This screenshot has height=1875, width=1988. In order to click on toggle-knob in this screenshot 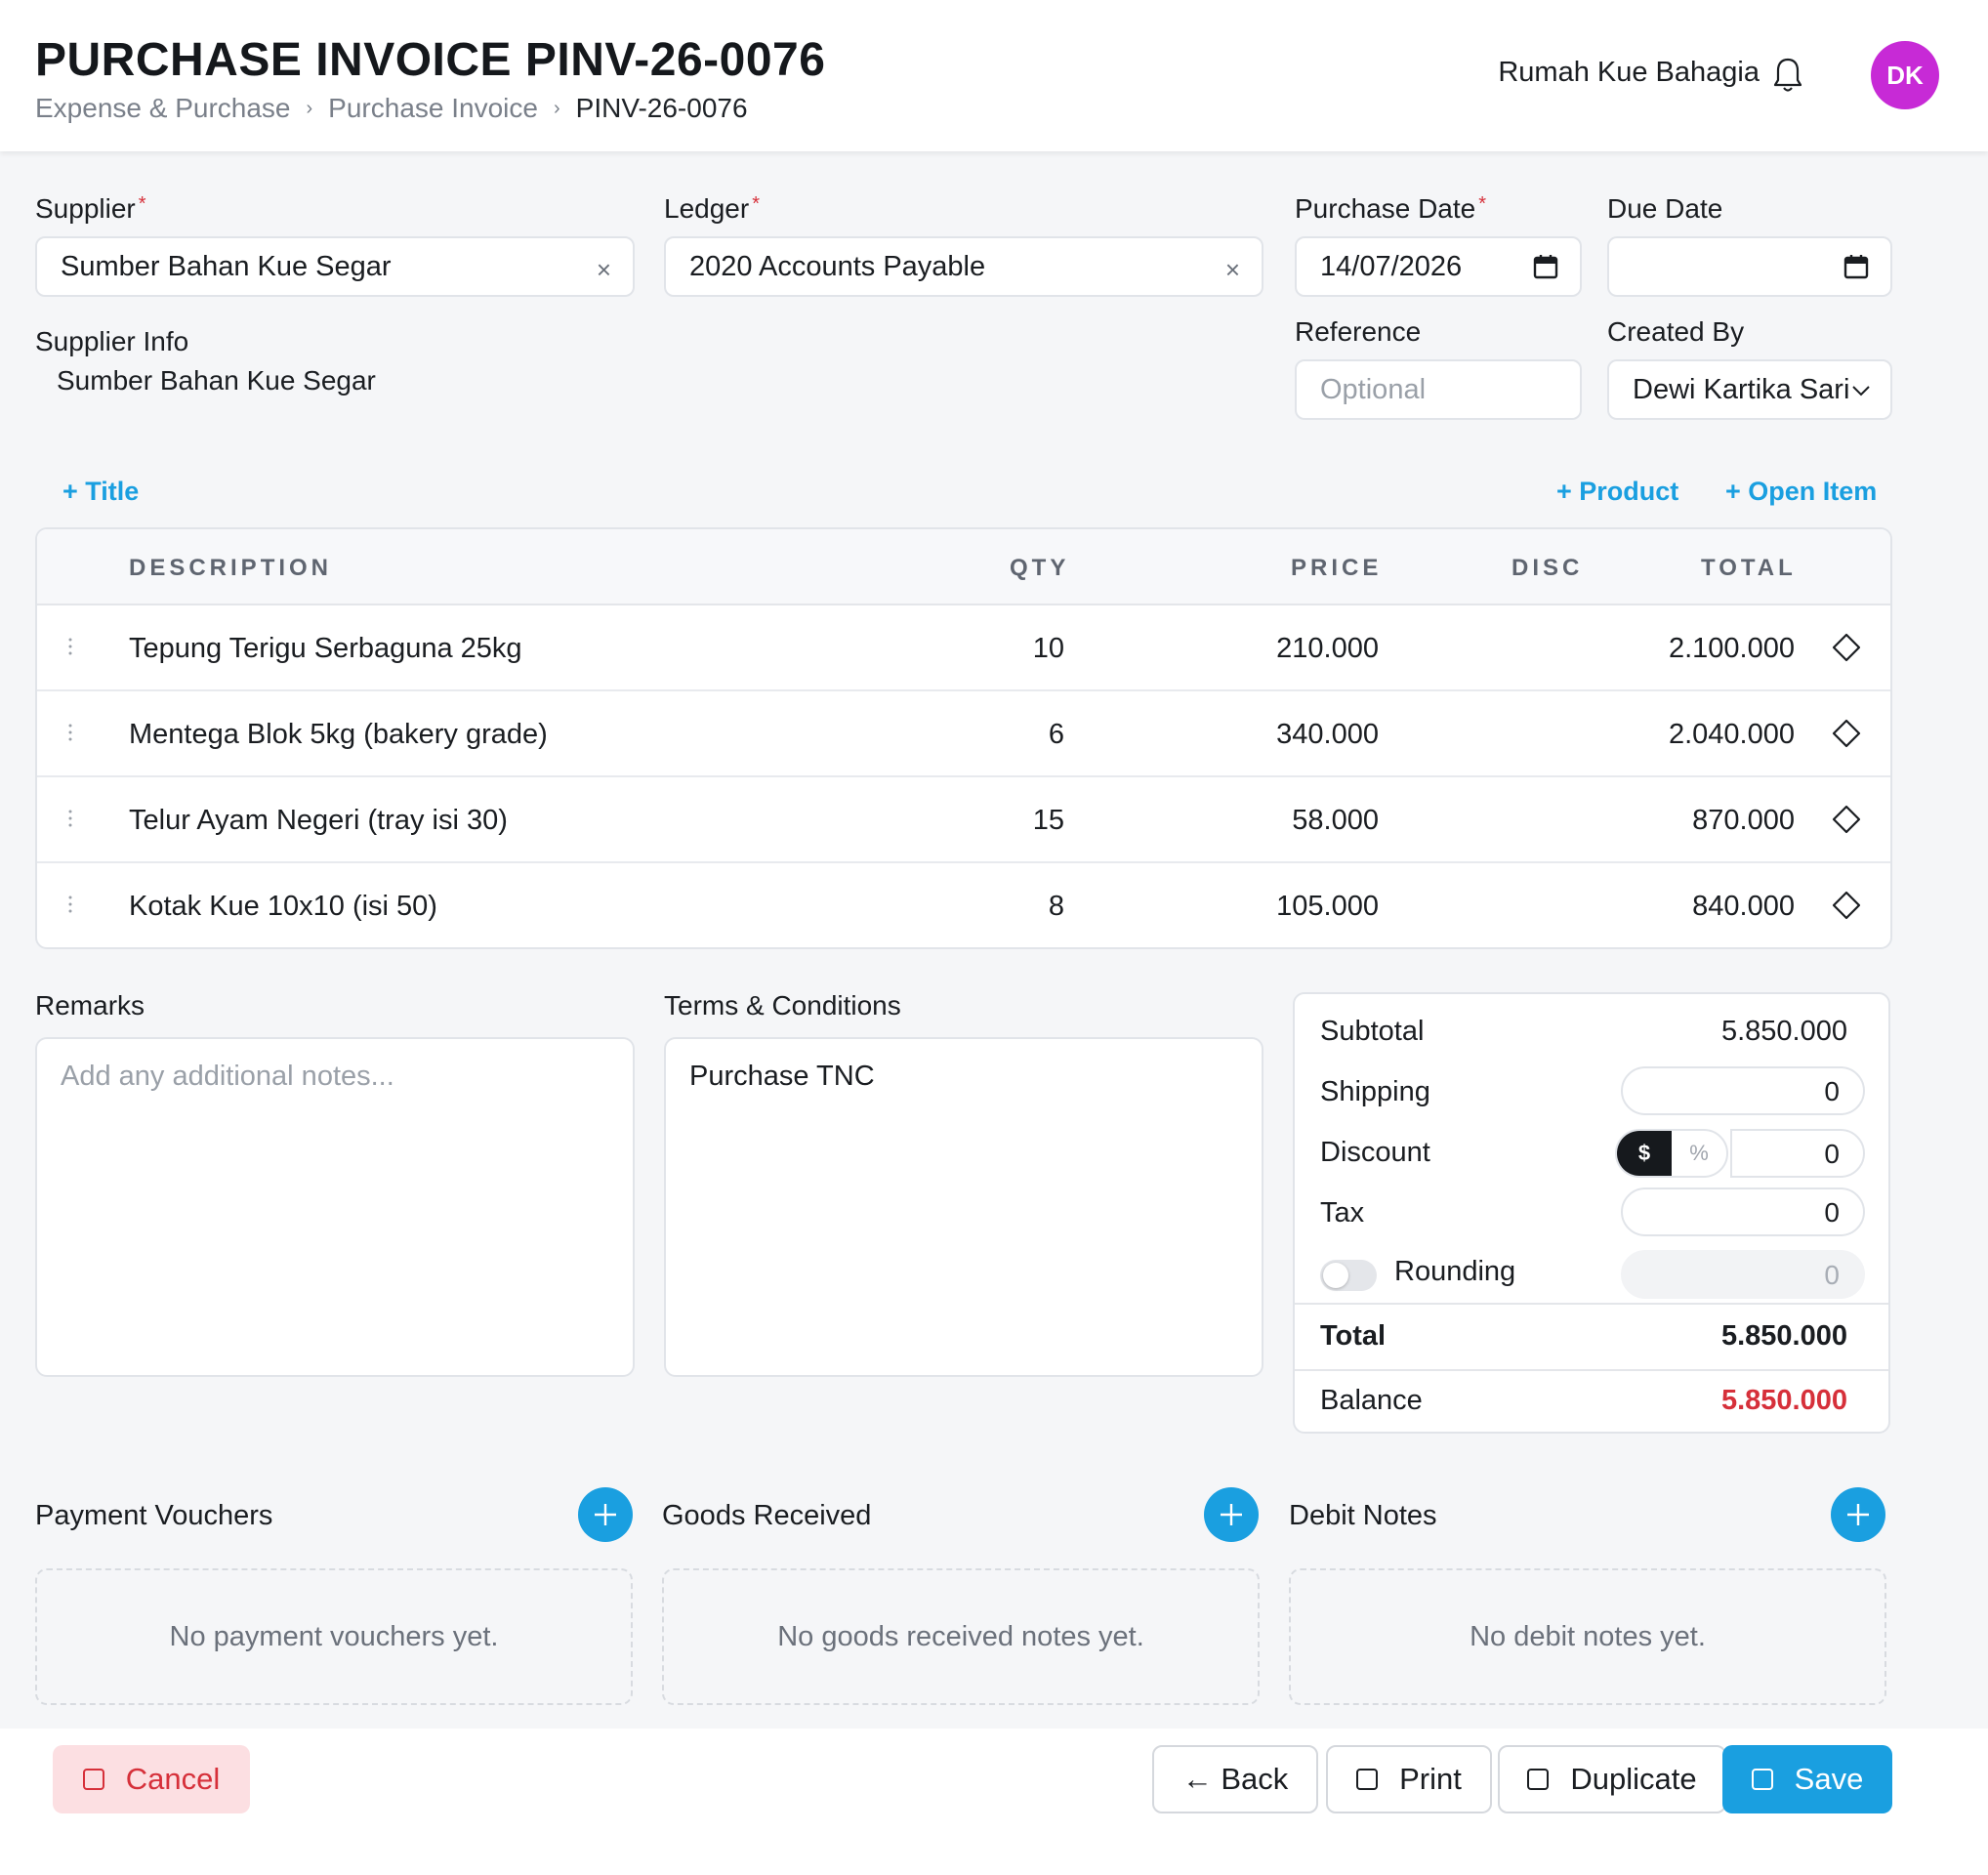, I will do `click(1335, 1275)`.